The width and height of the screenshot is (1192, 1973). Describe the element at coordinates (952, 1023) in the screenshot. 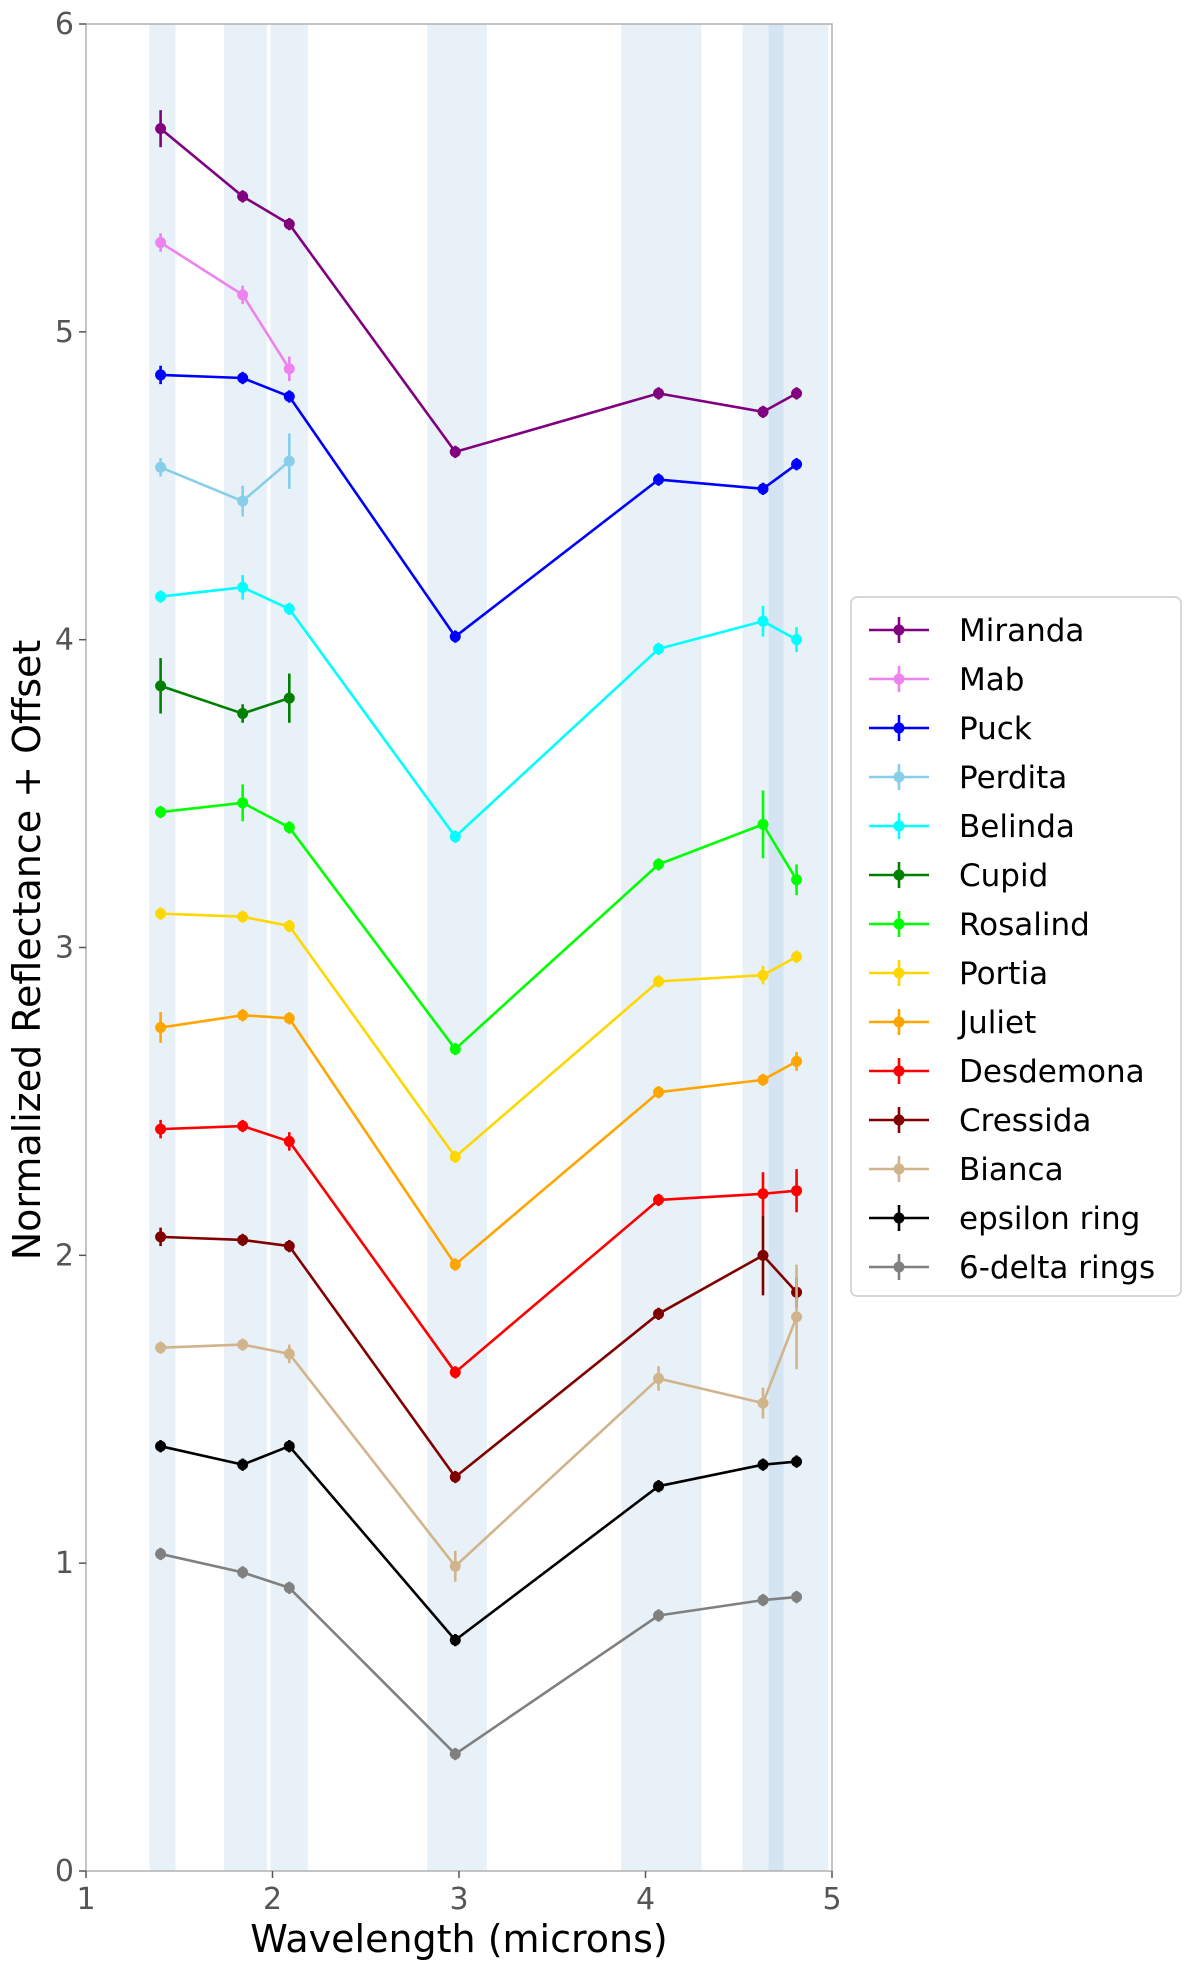

I see `legend-entry: Juliet` at that location.